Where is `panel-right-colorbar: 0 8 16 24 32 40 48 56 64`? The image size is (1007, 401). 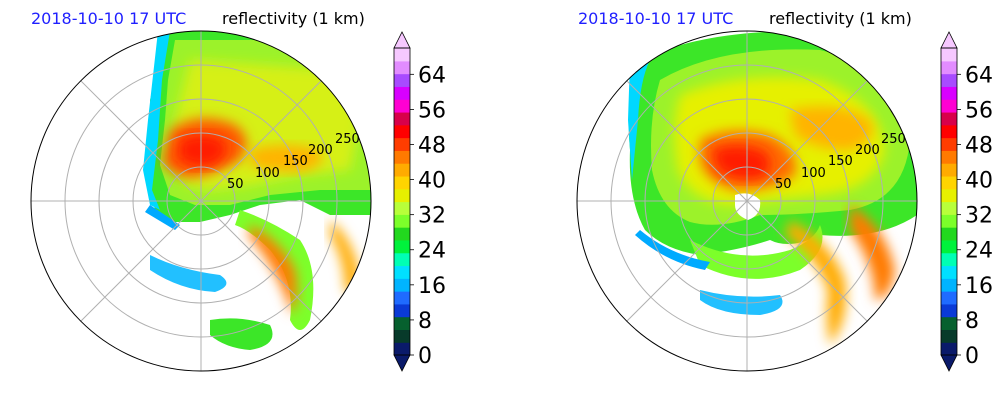 panel-right-colorbar: 0 8 16 24 32 40 48 56 64 is located at coordinates (966, 201).